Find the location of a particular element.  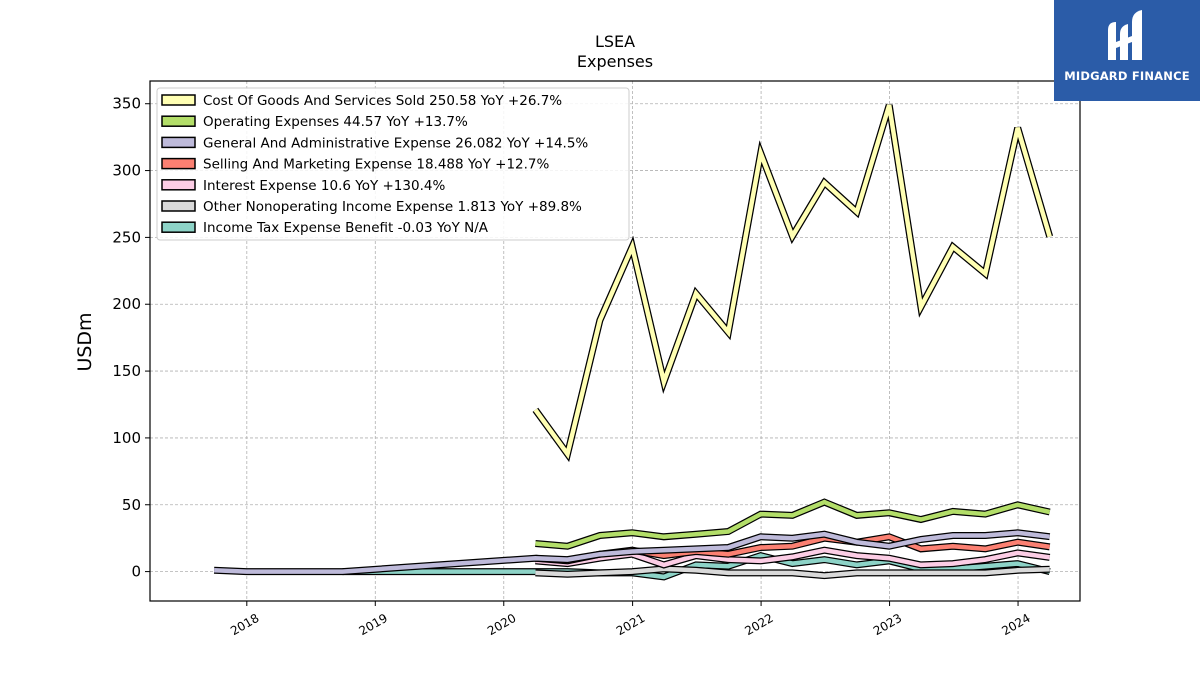

legend-entry: Interest Expense 10.6 YoY +130.4% is located at coordinates (303, 186).